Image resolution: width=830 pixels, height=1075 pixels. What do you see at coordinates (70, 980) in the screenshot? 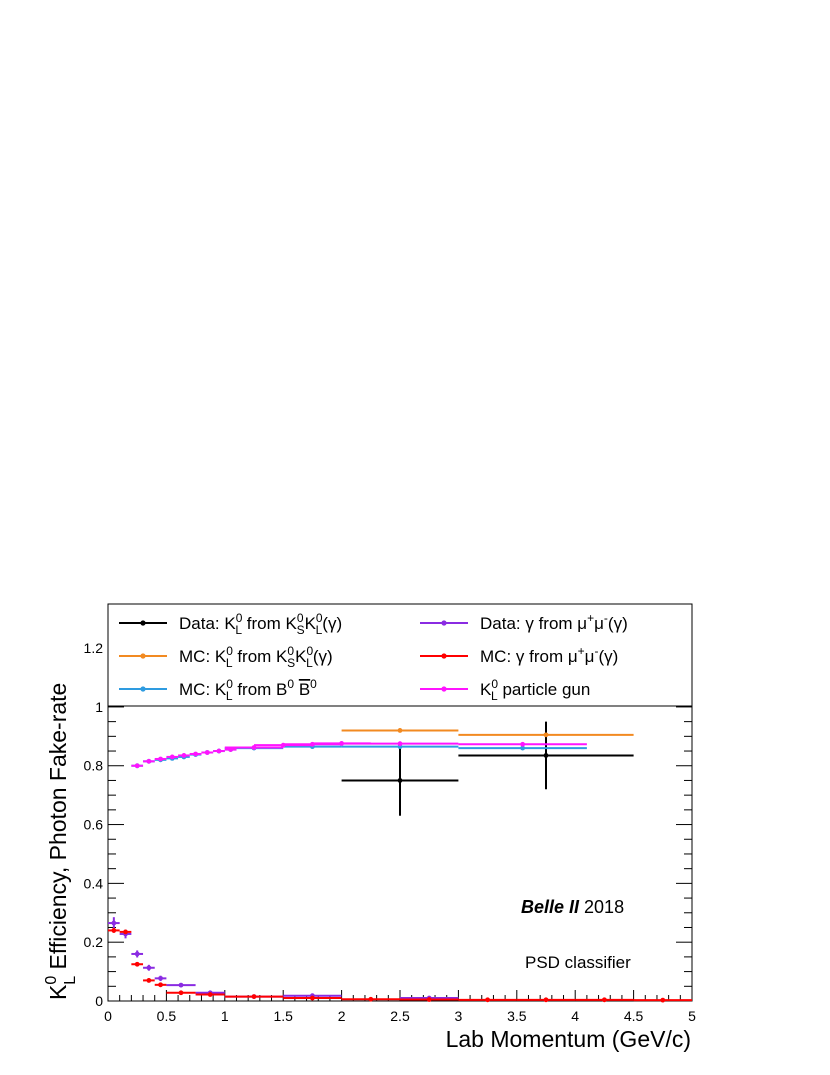
I see `y-label-sub: L` at bounding box center [70, 980].